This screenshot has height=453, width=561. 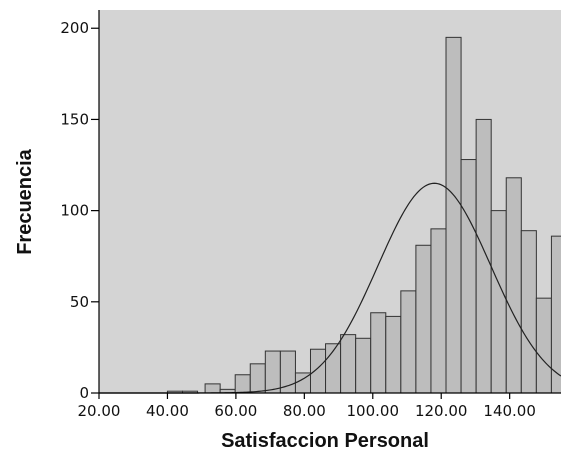 I want to click on x-tick-label-6: 140.00, so click(x=509, y=411).